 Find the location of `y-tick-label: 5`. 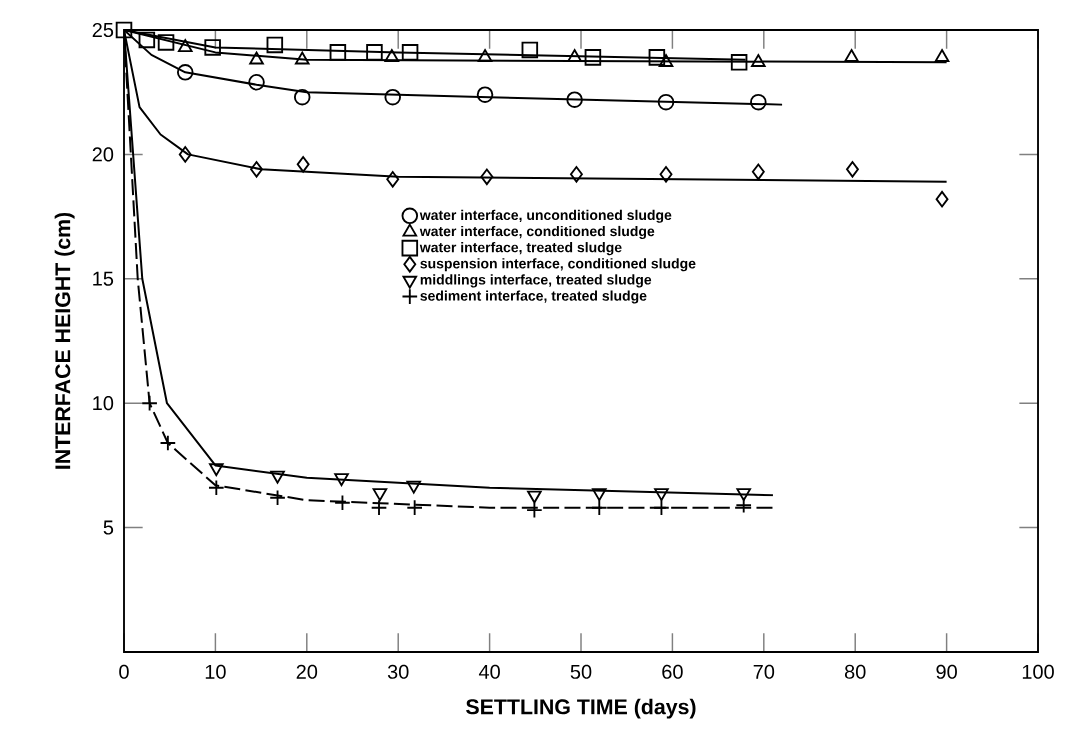

y-tick-label: 5 is located at coordinates (108, 527).